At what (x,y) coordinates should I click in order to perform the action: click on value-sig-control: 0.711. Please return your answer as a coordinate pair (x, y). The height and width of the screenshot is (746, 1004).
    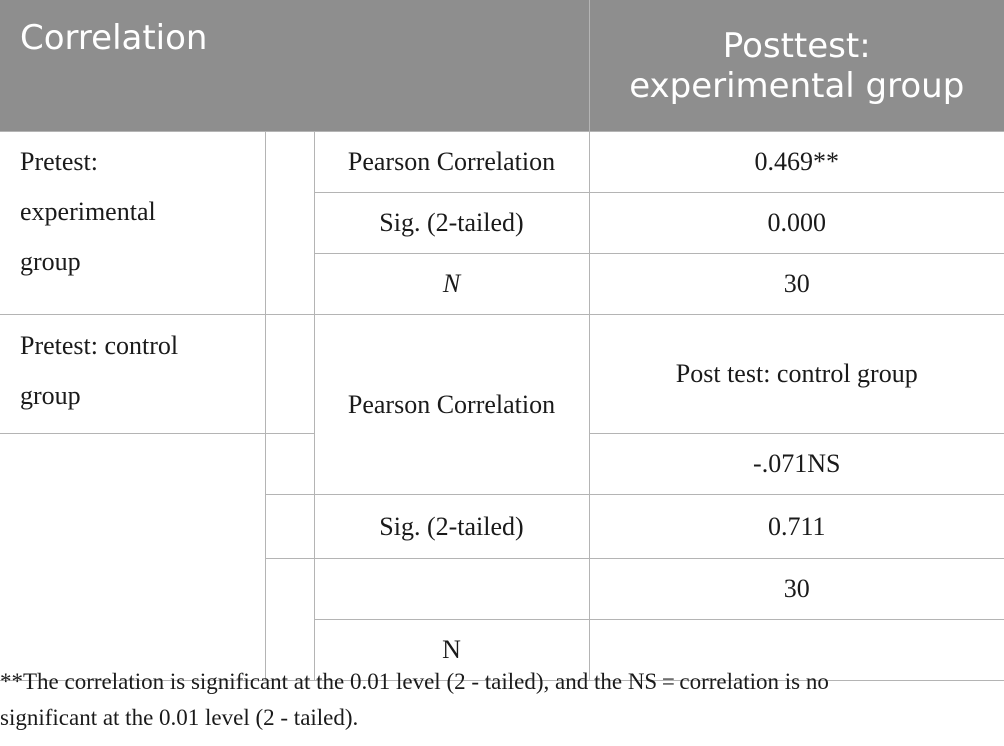
    Looking at the image, I should click on (796, 526).